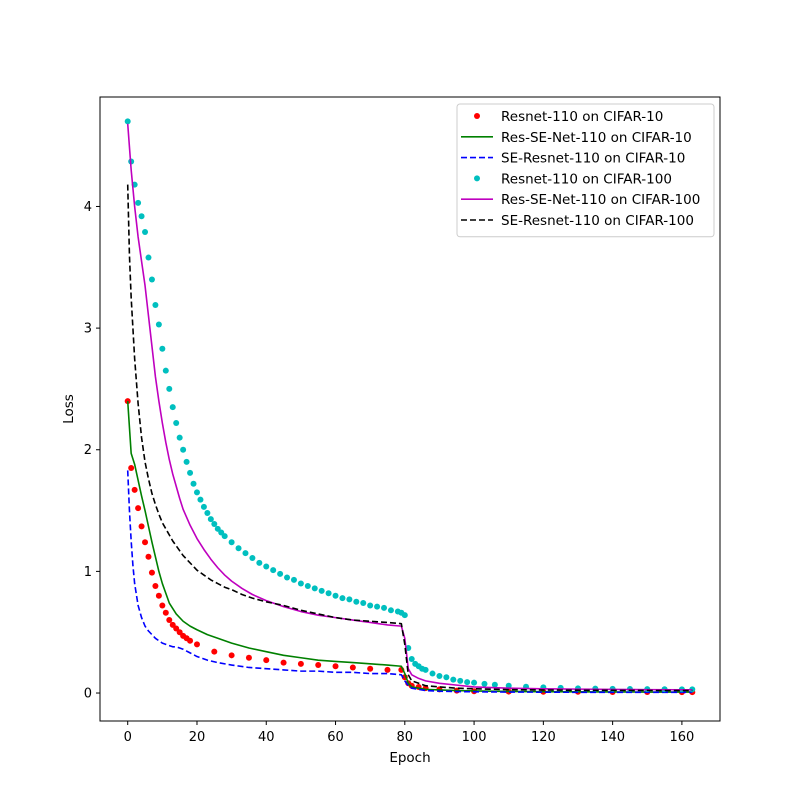 The width and height of the screenshot is (800, 811). Describe the element at coordinates (586, 179) in the screenshot. I see `legend-label: Resnet-110 on CIFAR-100` at that location.